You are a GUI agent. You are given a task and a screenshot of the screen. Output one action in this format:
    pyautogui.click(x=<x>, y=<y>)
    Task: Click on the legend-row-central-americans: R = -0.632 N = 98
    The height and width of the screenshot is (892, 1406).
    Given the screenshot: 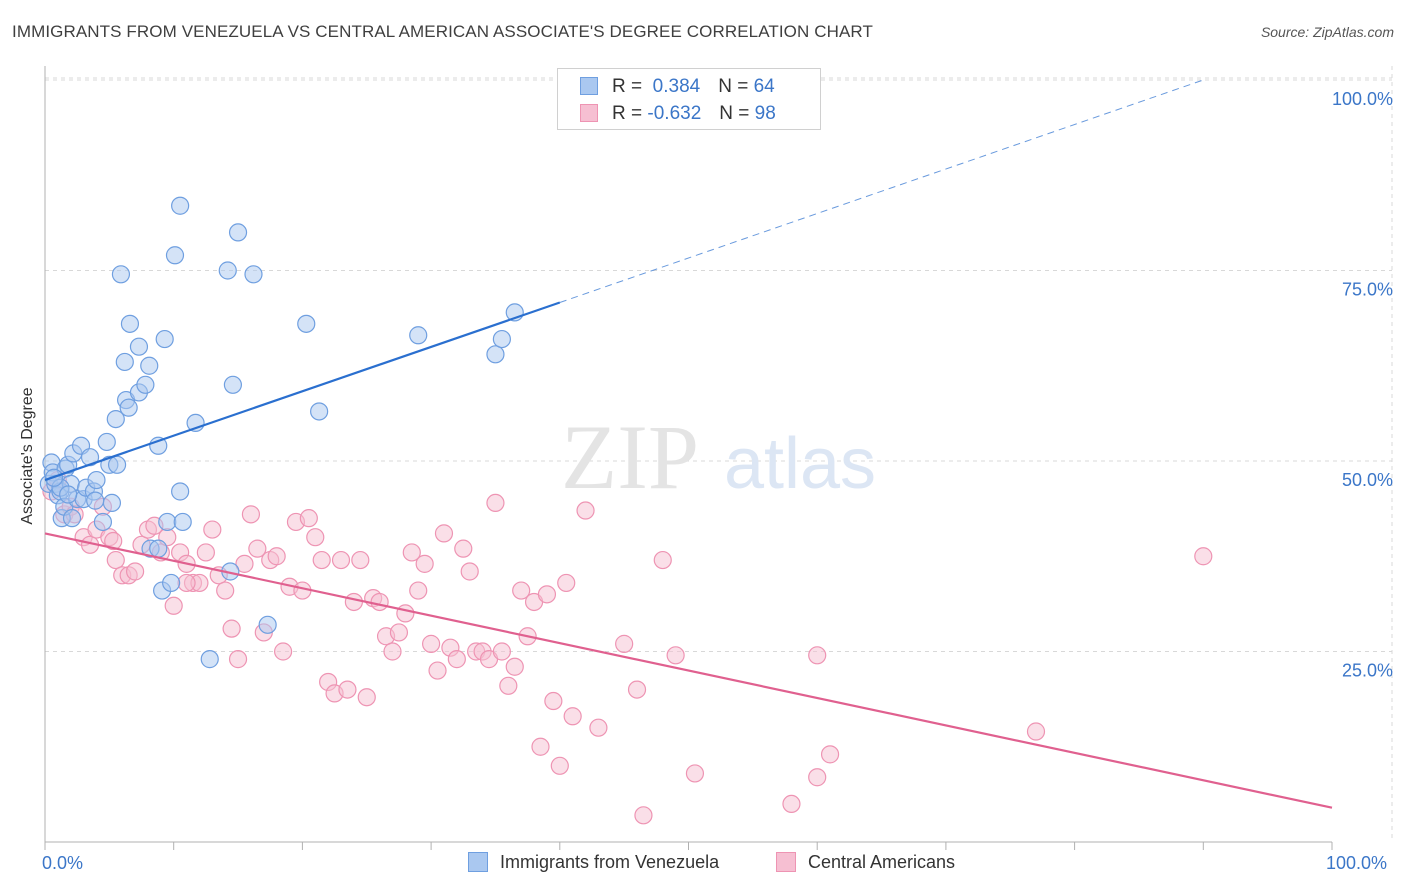 What is the action you would take?
    pyautogui.click(x=678, y=114)
    